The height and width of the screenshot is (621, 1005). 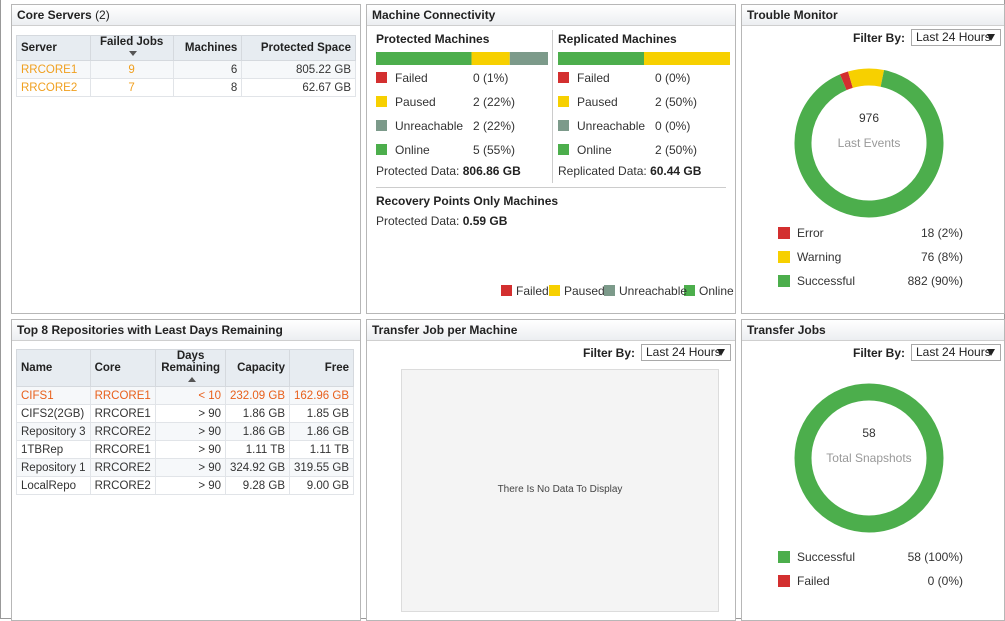 What do you see at coordinates (584, 291) in the screenshot?
I see `legend-label: Paused` at bounding box center [584, 291].